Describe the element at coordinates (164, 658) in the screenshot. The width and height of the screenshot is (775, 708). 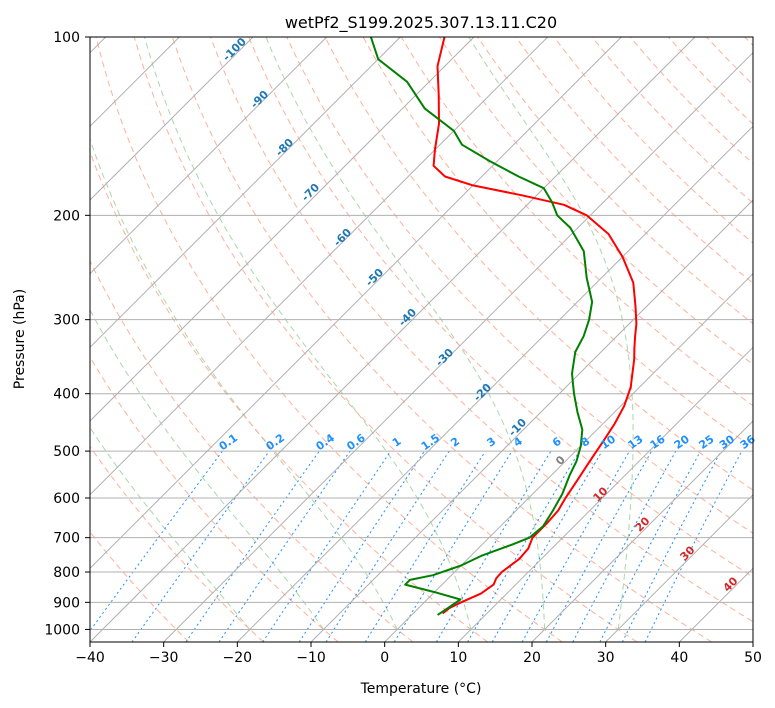
I see `x-tick-label: −30` at that location.